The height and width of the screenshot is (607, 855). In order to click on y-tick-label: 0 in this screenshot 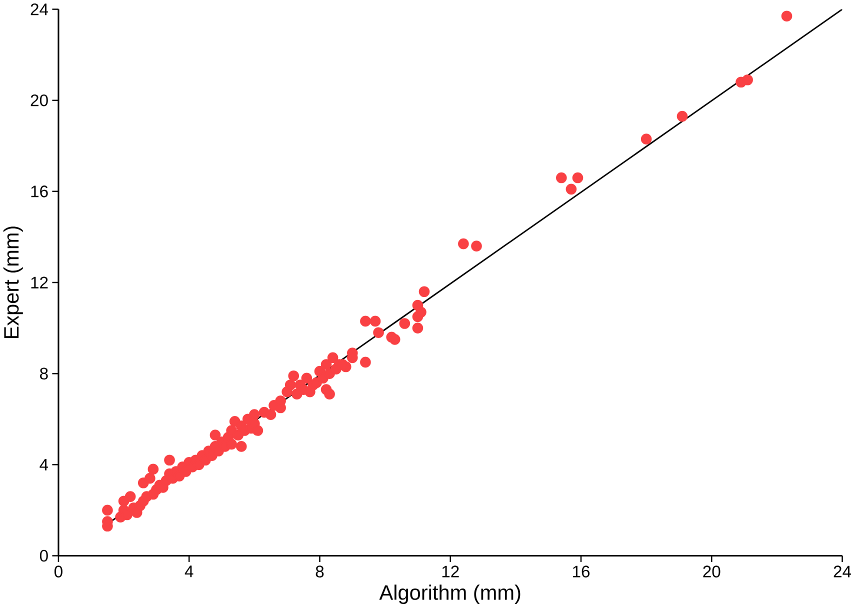, I will do `click(44, 556)`.